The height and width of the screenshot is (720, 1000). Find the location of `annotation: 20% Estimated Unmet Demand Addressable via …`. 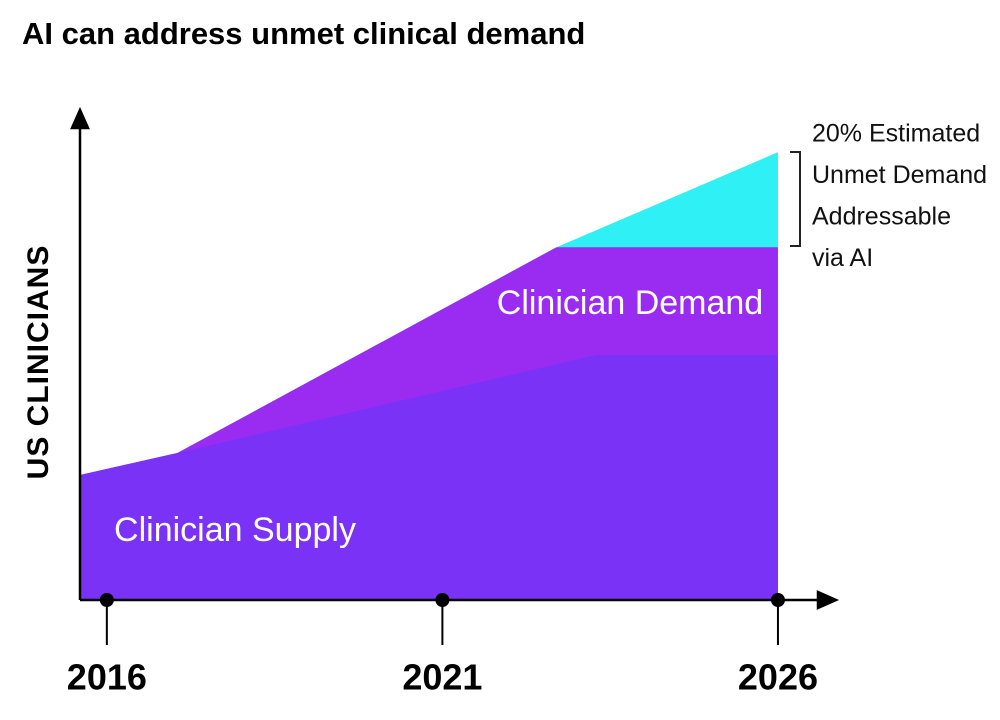

annotation: 20% Estimated Unmet Demand Addressable via … is located at coordinates (899, 196).